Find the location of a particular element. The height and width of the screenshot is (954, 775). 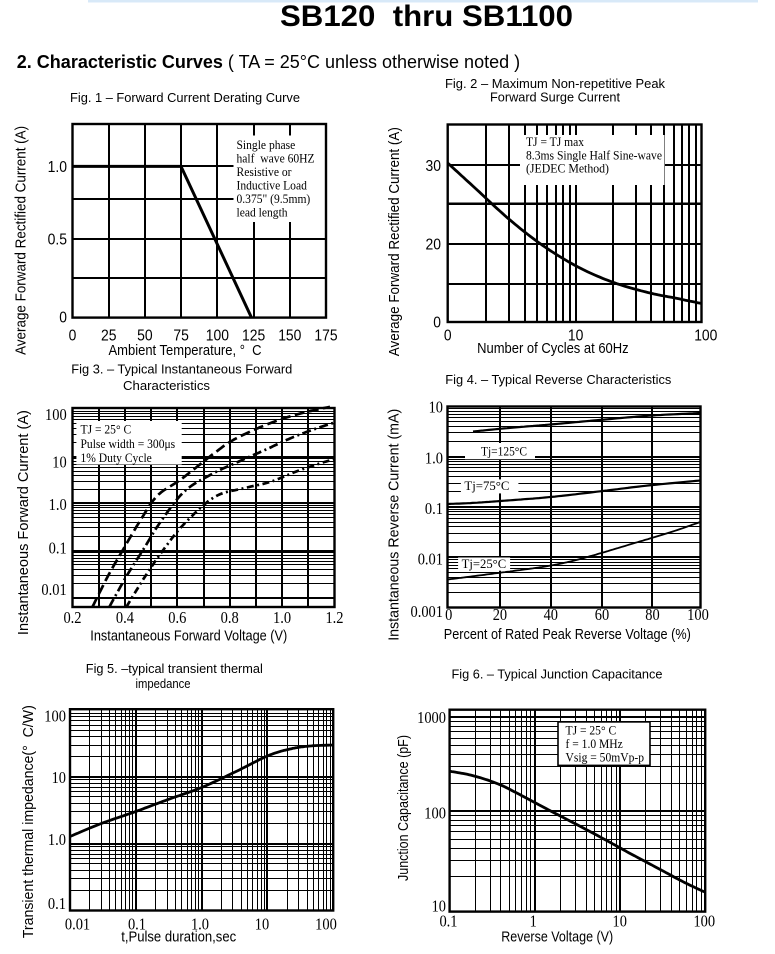

svg-text:Fig 6. – Typical Junction Capa: Fig 6. – Typical Junction Capacitance is located at coordinates (557, 674).